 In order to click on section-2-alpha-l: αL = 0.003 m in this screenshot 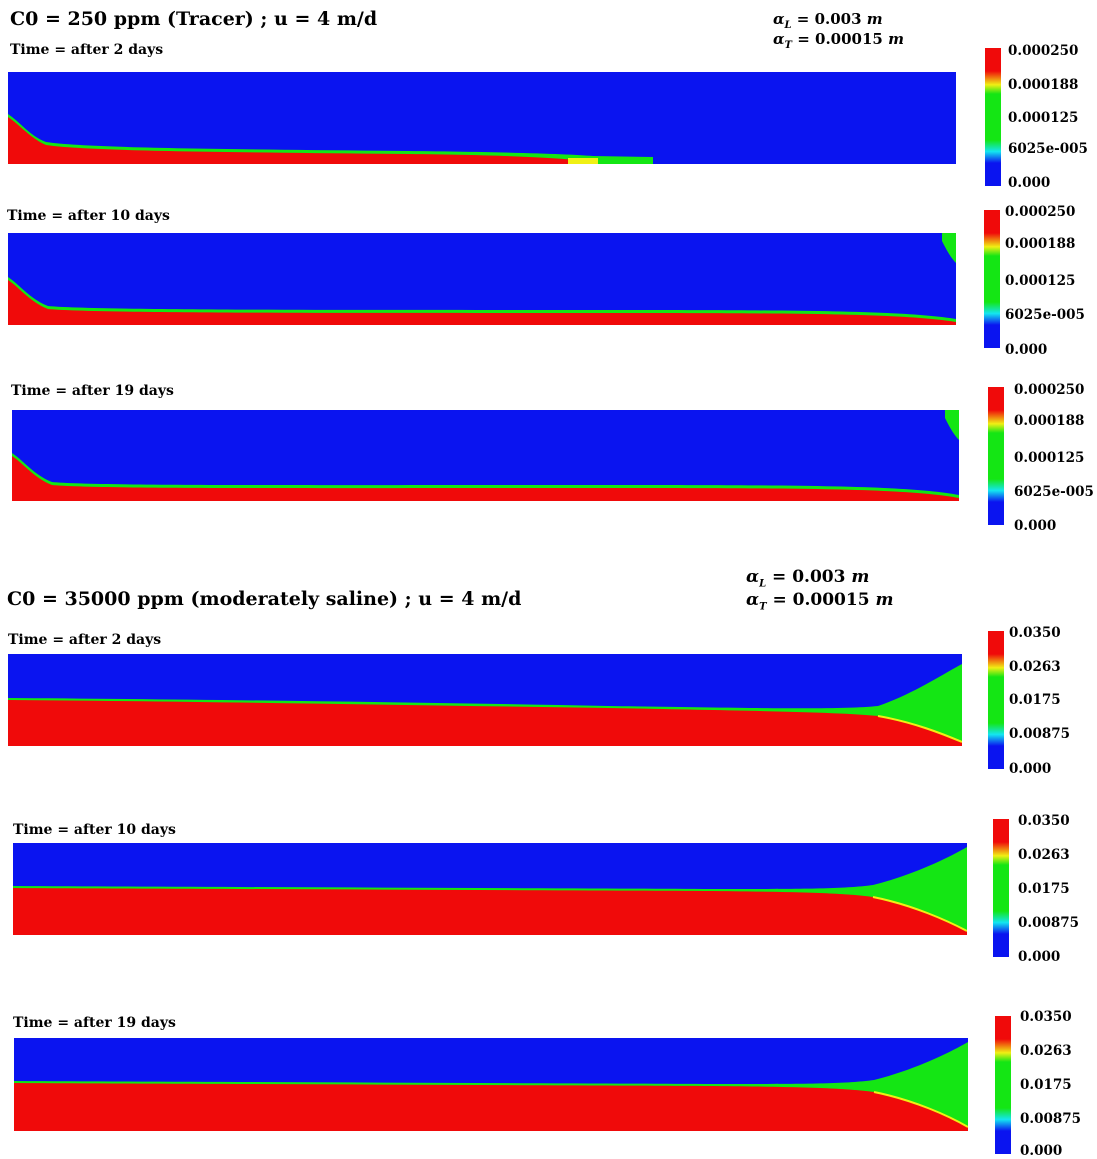, I will do `click(807, 580)`.